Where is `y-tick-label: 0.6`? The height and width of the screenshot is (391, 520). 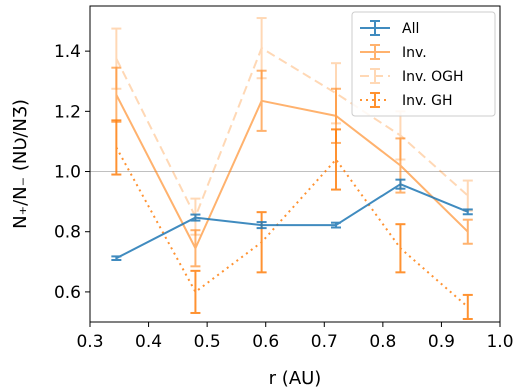
y-tick-label: 0.6 is located at coordinates (67, 293).